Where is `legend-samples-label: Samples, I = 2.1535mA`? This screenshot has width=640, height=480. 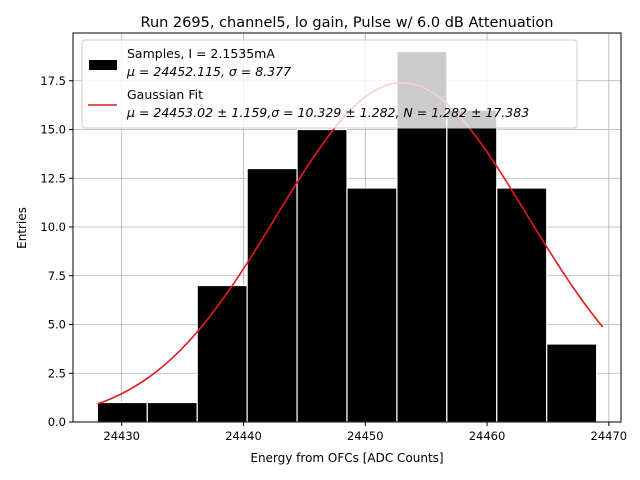
legend-samples-label: Samples, I = 2.1535mA is located at coordinates (201, 53).